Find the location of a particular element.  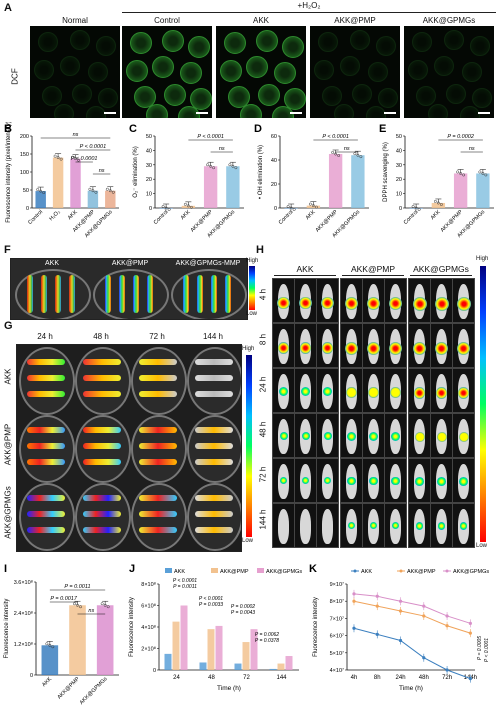

y-tick-label: 4×10⁷ is located at coordinates (337, 670).